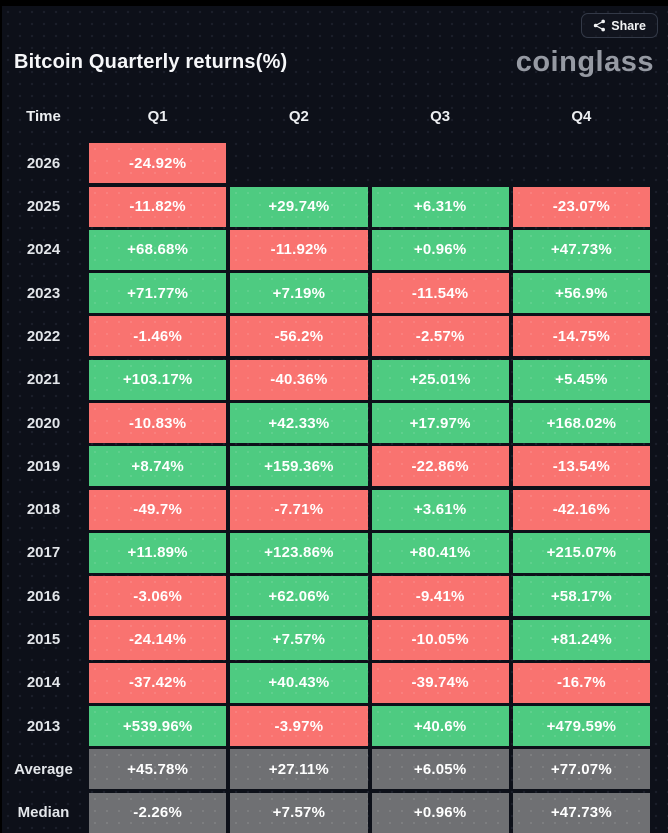 Image resolution: width=668 pixels, height=833 pixels. What do you see at coordinates (581, 423) in the screenshot?
I see `table-cell: +168.02%` at bounding box center [581, 423].